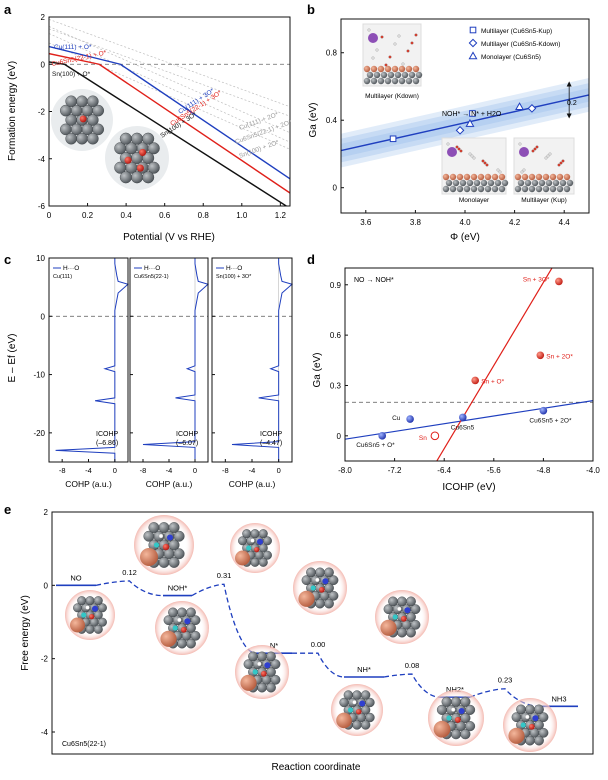  Describe the element at coordinates (543, 410) in the screenshot. I see `data-point` at that location.